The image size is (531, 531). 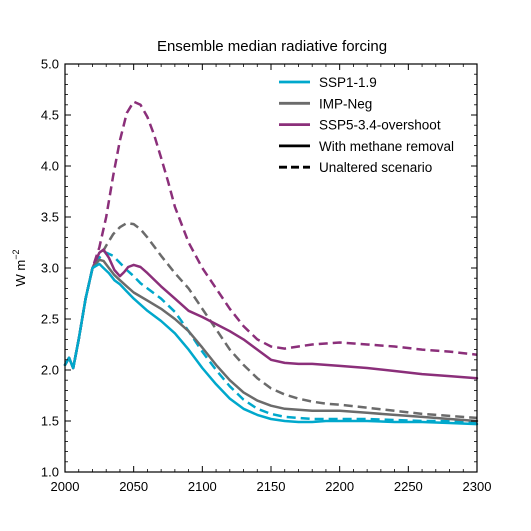 What do you see at coordinates (50, 421) in the screenshot?
I see `y-tick-label: 1.5` at bounding box center [50, 421].